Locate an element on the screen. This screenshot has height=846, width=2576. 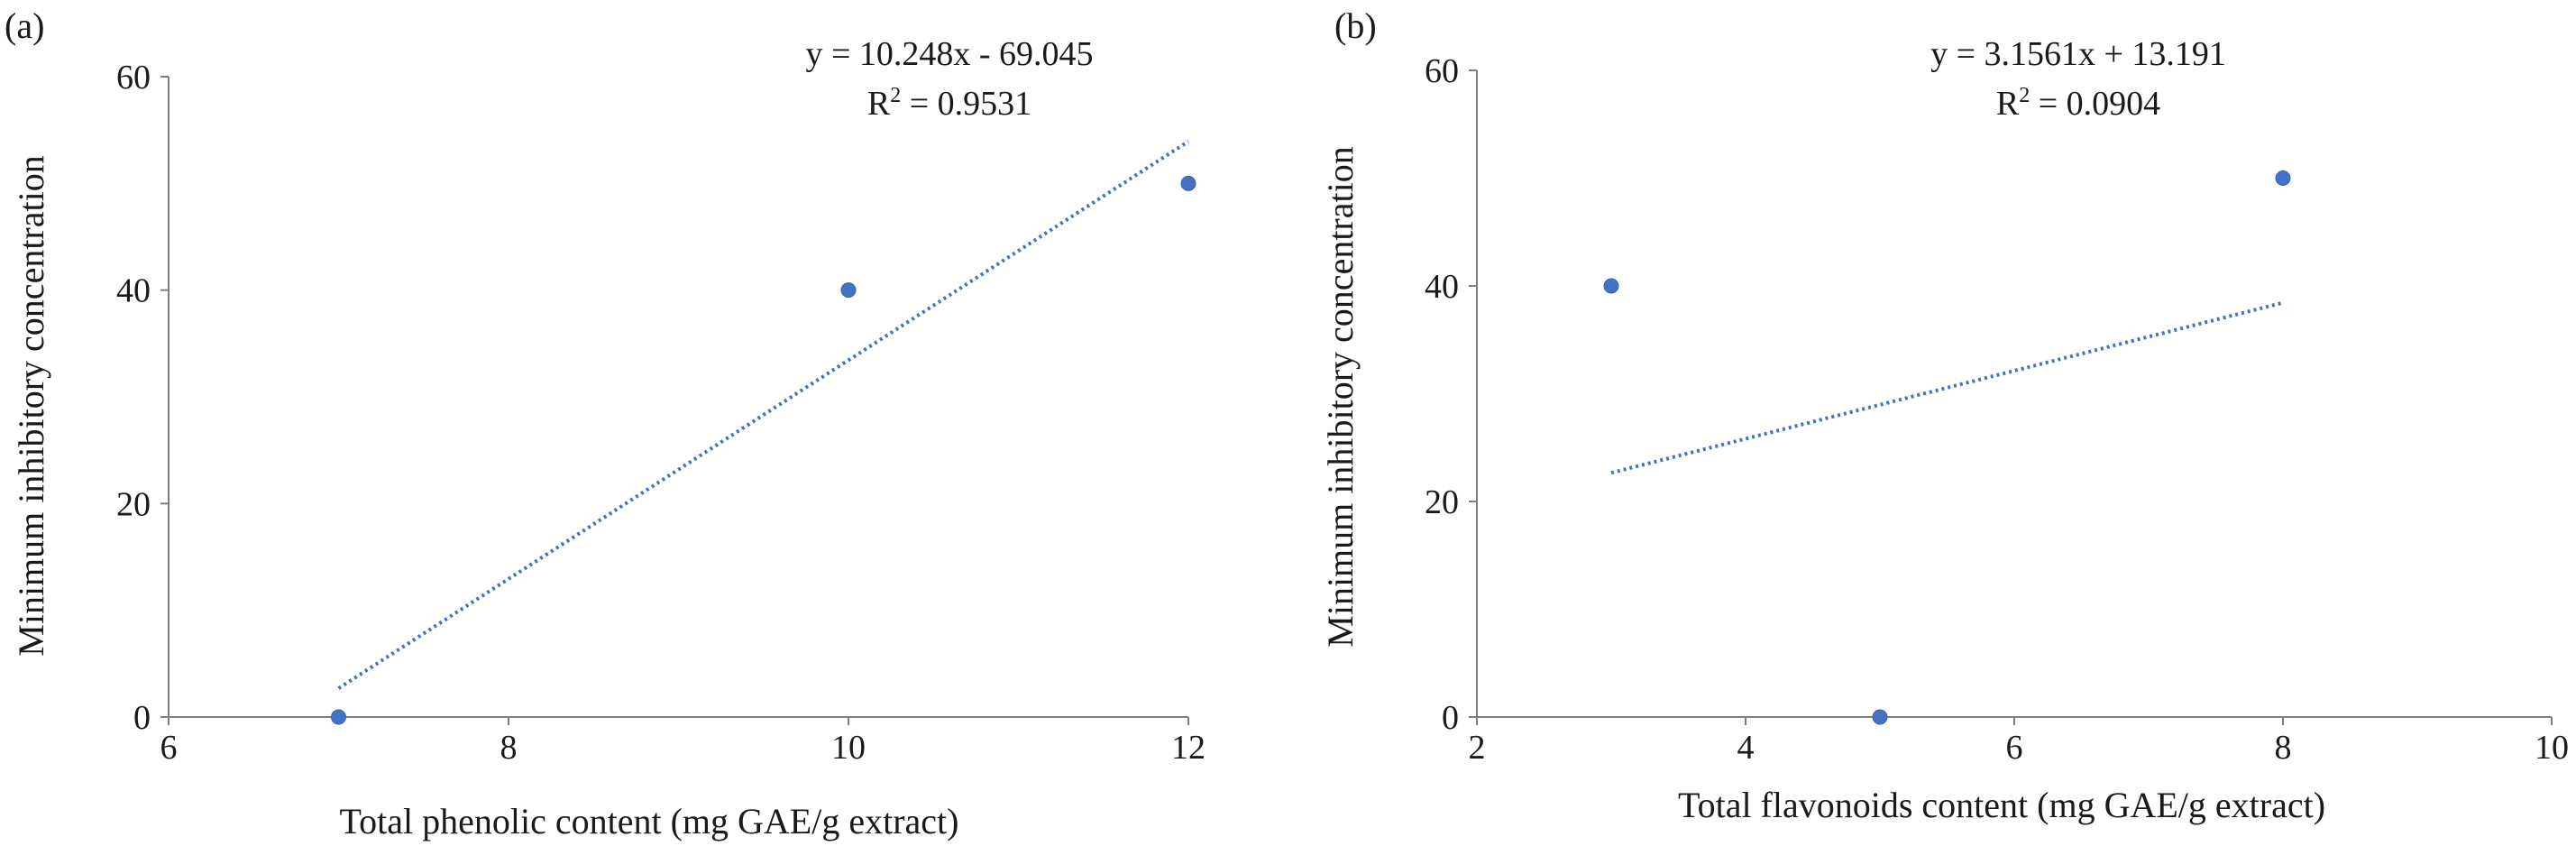
r-squared-a-exponent: 2 is located at coordinates (895, 95).